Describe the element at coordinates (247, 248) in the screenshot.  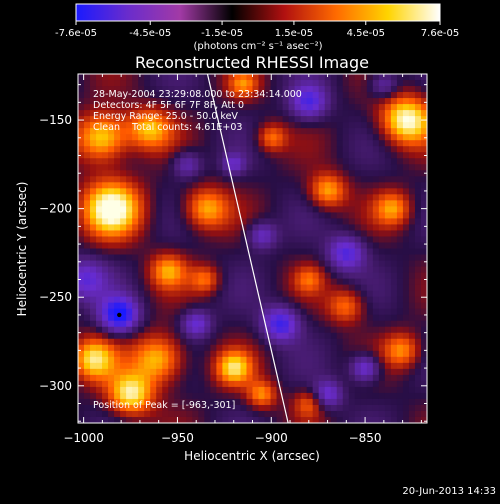
I see `solar-limb-line` at that location.